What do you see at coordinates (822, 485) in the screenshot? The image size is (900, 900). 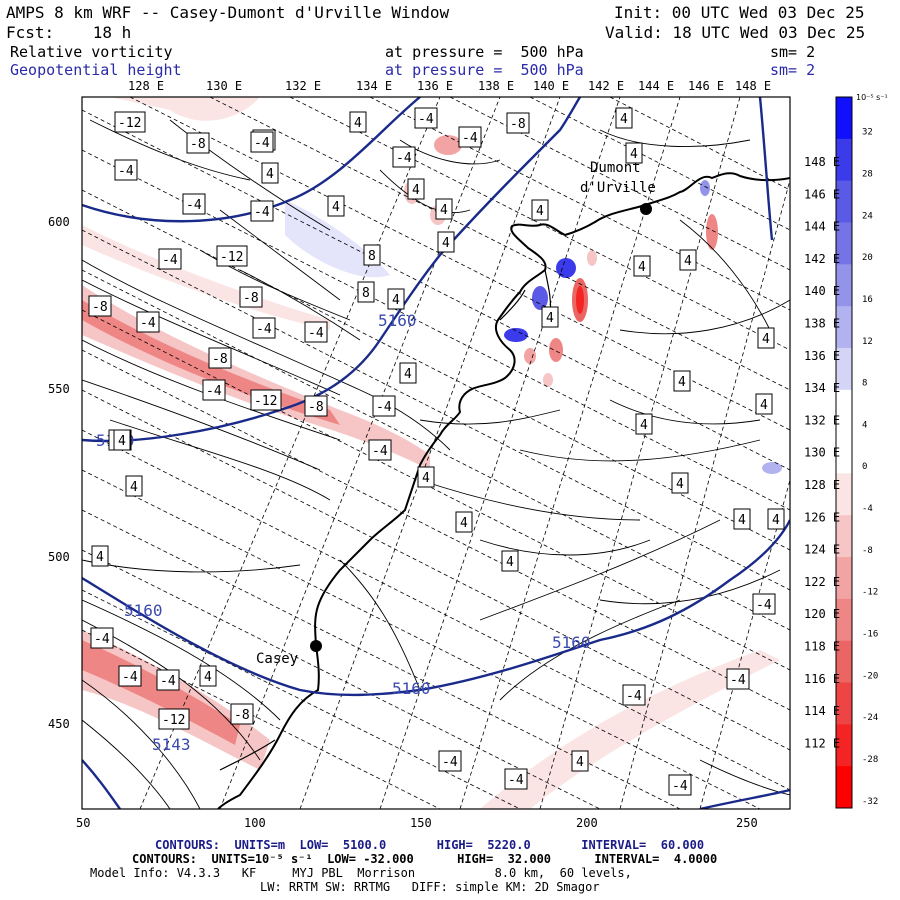 I see `right-lon-label: 128 E` at bounding box center [822, 485].